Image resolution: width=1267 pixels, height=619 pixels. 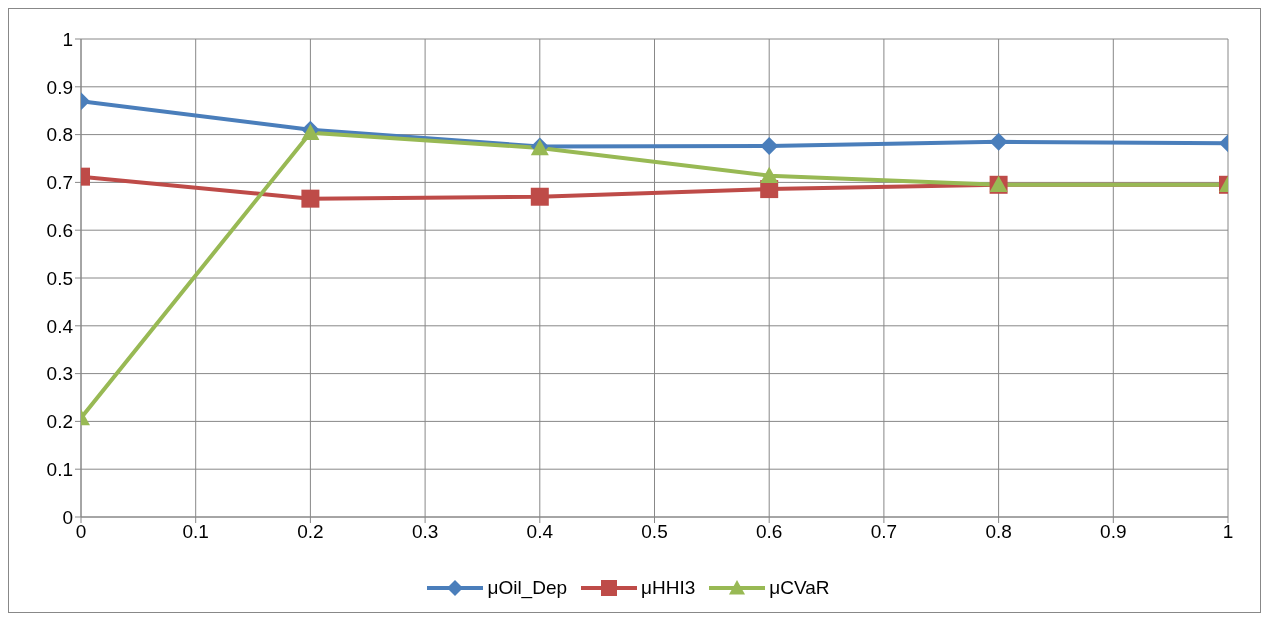 I want to click on x-tick-label: 0.9, so click(x=1113, y=532).